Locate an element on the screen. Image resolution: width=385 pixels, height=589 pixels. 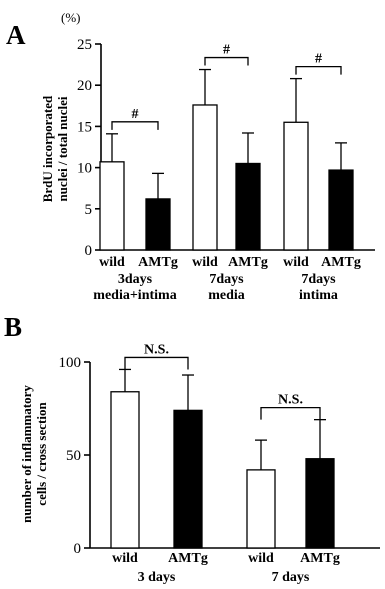
panel-a-group-label: intima is located at coordinates (318, 295).